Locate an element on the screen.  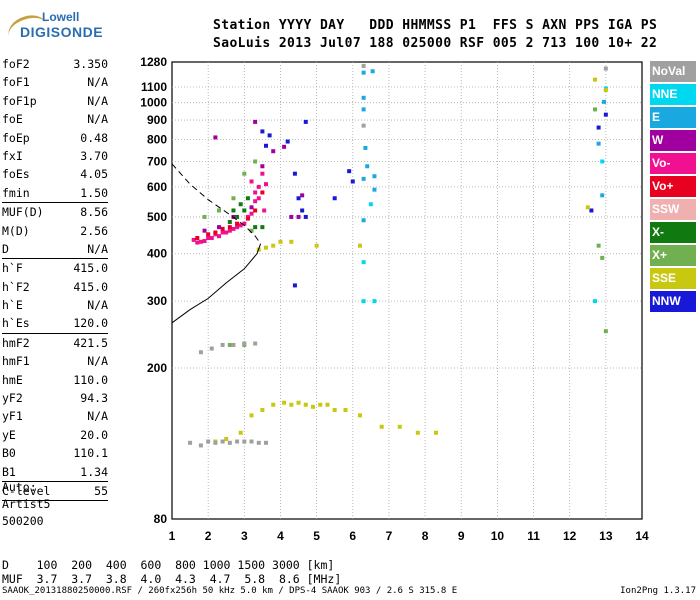
profile-trace-dashed is located at coordinates (216, 203).